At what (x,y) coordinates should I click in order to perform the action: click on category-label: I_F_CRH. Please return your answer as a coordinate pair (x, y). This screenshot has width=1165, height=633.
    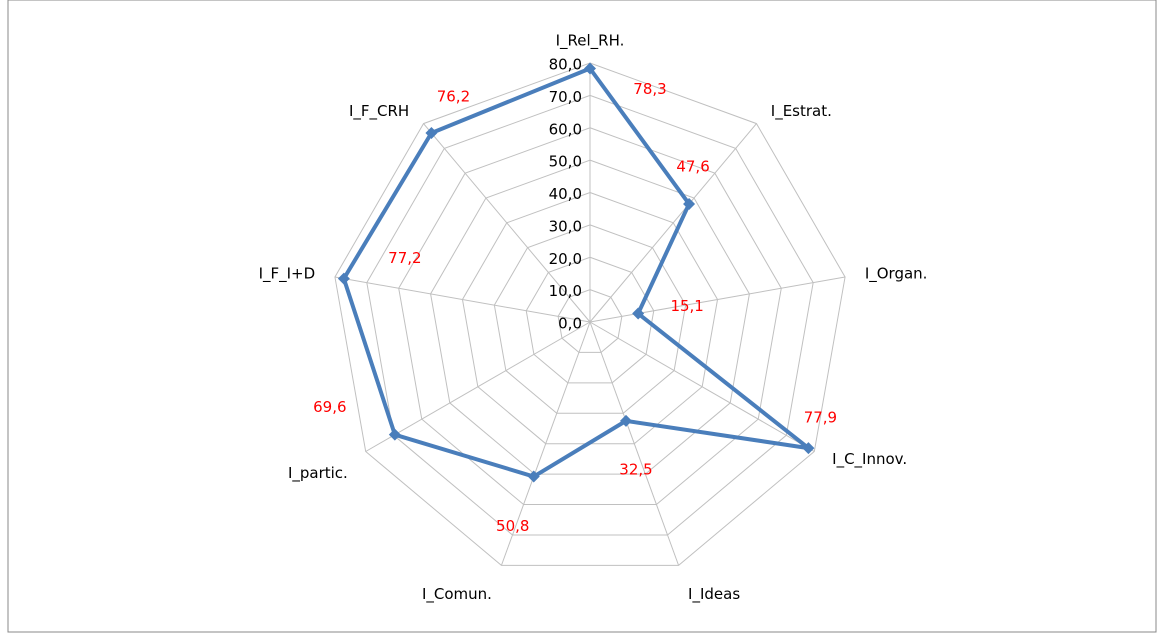
    Looking at the image, I should click on (379, 111).